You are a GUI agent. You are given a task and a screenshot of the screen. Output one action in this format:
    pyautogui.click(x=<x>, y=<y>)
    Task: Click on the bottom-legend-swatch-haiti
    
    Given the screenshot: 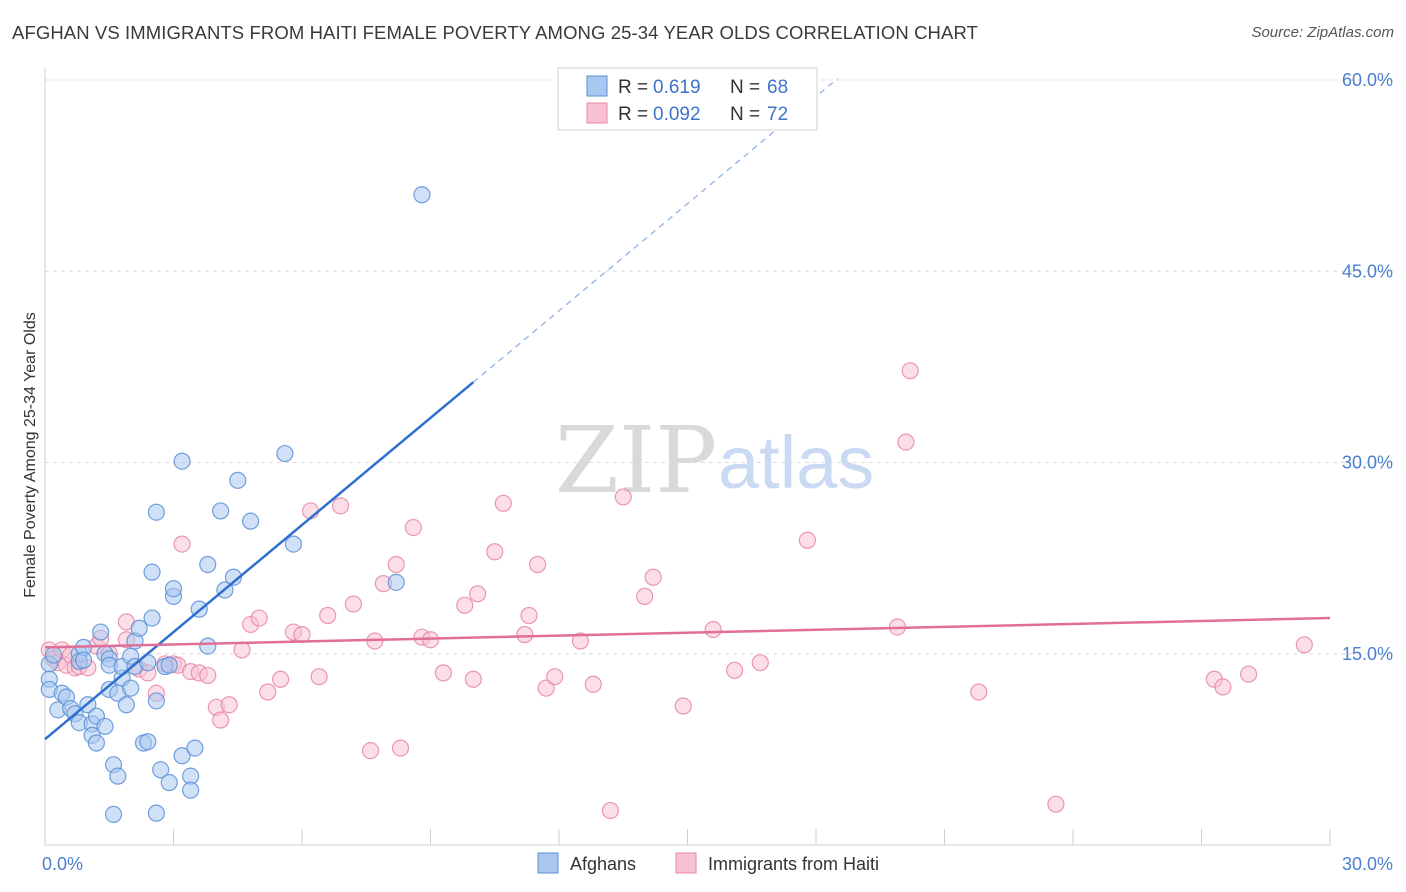 What is the action you would take?
    pyautogui.click(x=686, y=863)
    